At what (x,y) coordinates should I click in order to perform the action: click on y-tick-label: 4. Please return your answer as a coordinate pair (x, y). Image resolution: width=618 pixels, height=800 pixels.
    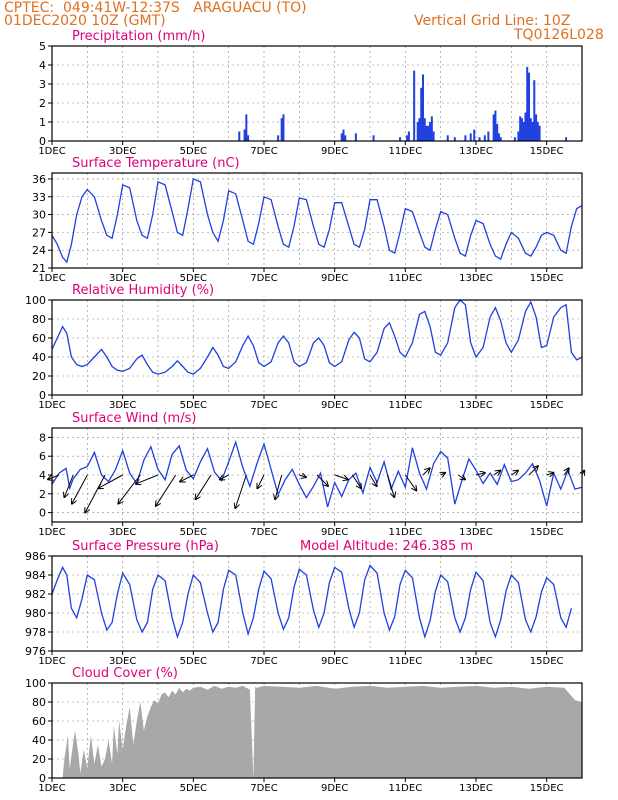
    Looking at the image, I should click on (42, 475).